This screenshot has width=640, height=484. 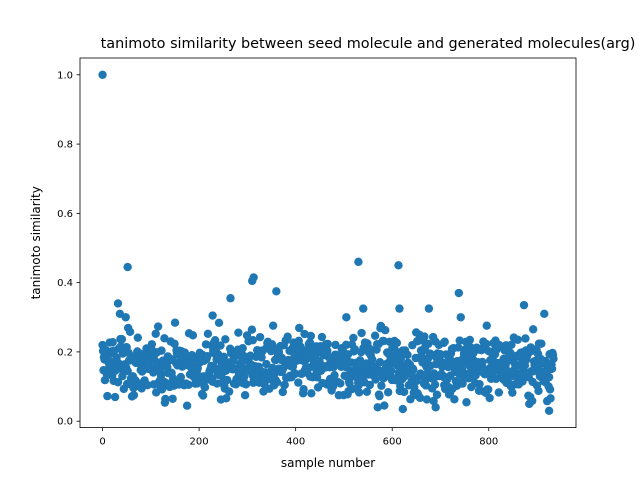 I want to click on x-tick-label: 0, so click(x=102, y=442).